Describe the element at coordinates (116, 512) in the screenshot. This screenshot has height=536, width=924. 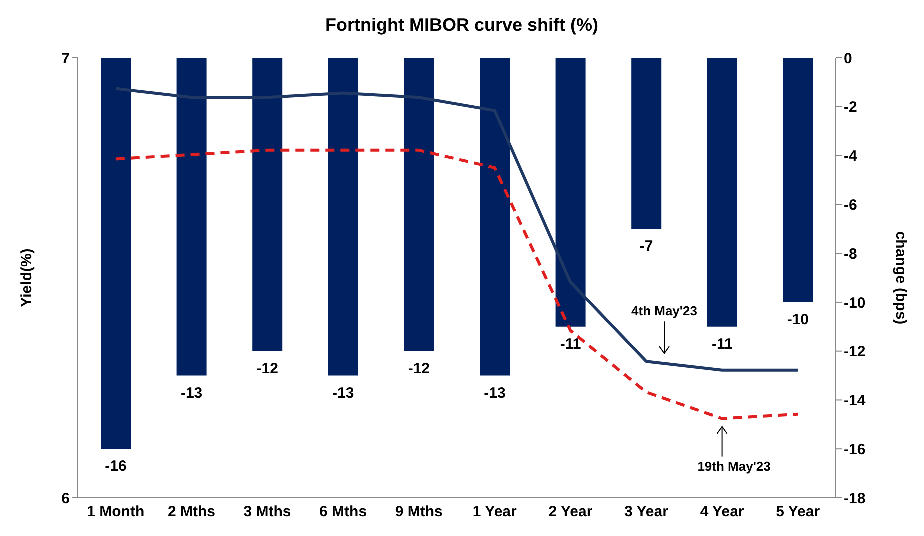
I see `x-tick-label: 1 Month` at that location.